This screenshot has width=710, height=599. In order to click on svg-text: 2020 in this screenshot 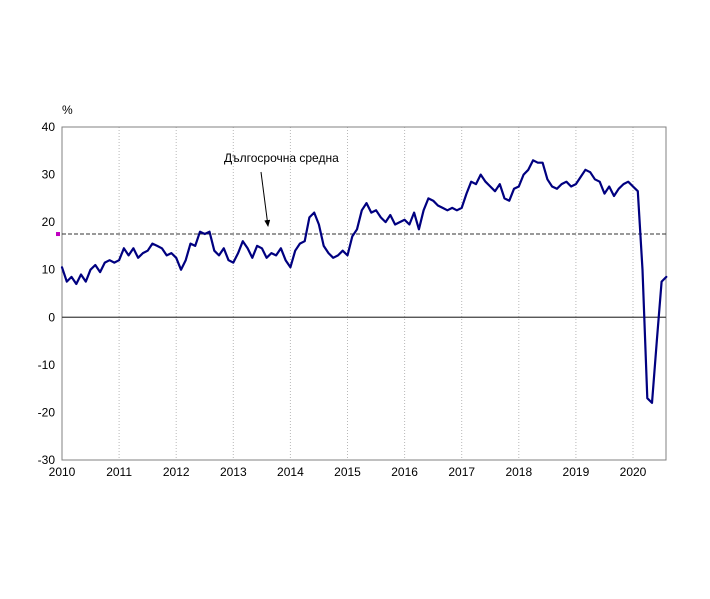, I will do `click(633, 472)`.